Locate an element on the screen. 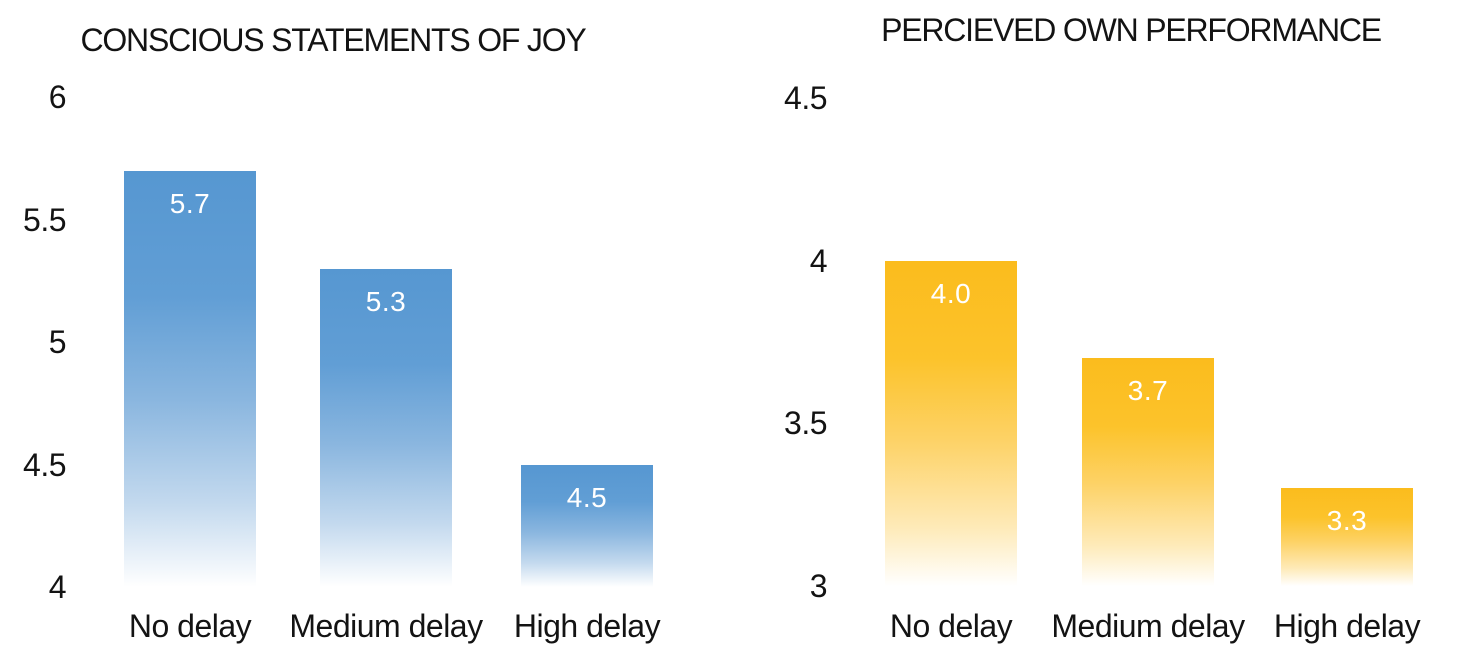 This screenshot has width=1470, height=668. bar-high-delay: 4.5 is located at coordinates (587, 525).